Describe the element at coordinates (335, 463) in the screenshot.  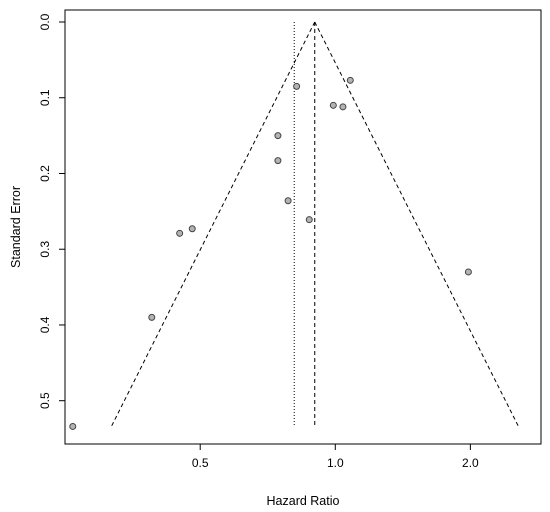
I see `x-tick-label: 1.0` at that location.